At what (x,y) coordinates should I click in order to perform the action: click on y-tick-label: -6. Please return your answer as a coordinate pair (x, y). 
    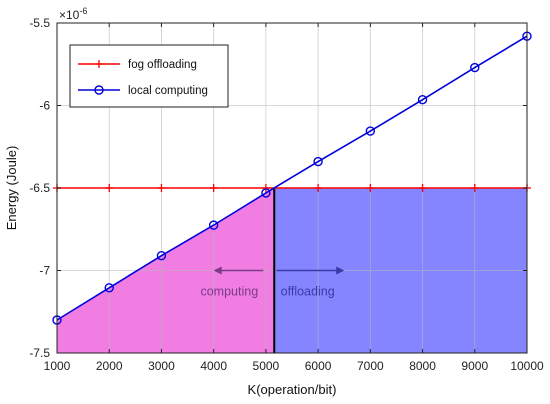
    Looking at the image, I should click on (44, 106).